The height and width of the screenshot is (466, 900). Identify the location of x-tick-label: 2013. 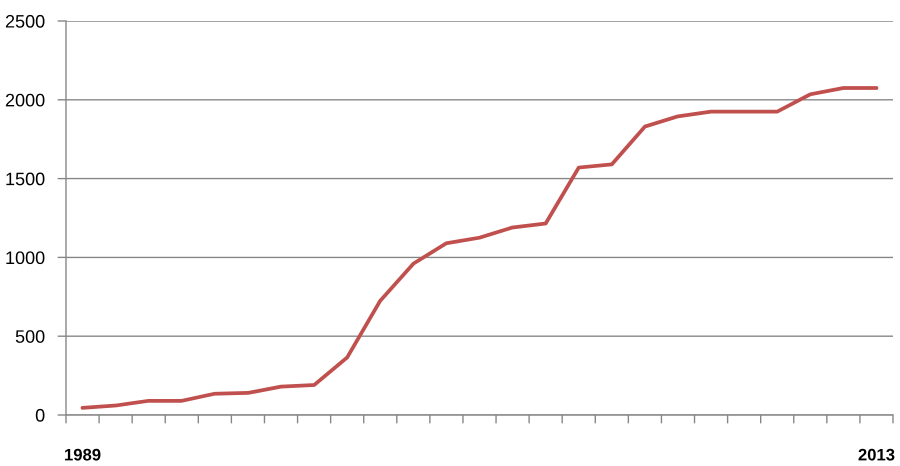
(876, 454).